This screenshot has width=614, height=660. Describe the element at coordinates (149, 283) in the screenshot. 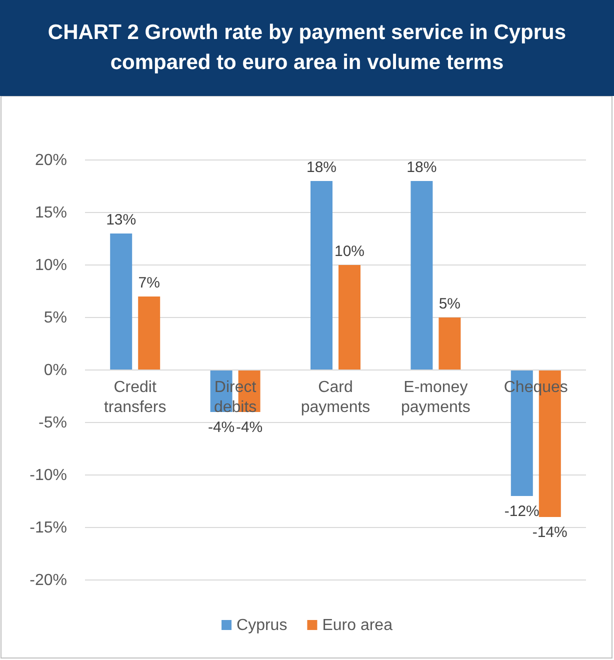

I see `data-label: 7%` at that location.